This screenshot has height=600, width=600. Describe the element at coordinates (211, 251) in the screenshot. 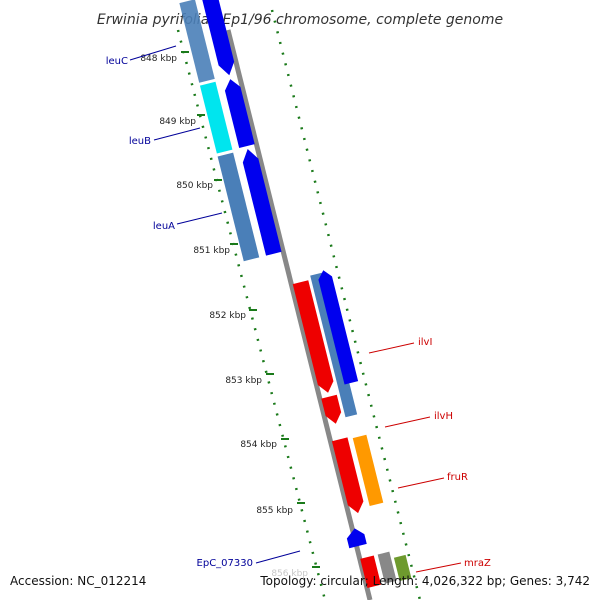

I see `tick-label-851: 851 kbp` at that location.